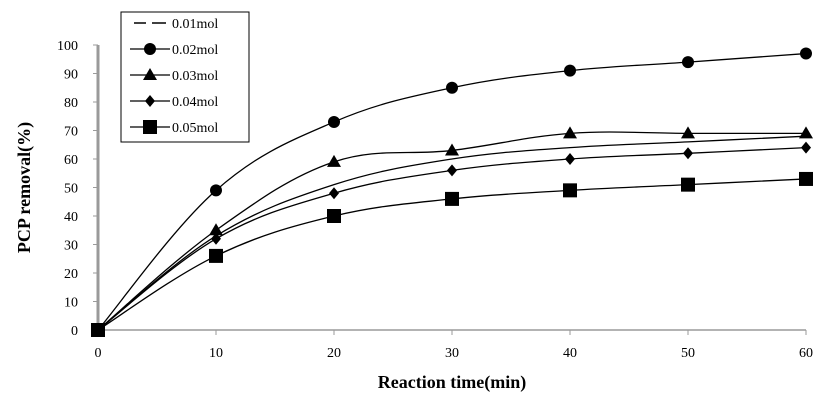 The image size is (820, 401). I want to click on legend-marker-0-04mol, so click(150, 101).